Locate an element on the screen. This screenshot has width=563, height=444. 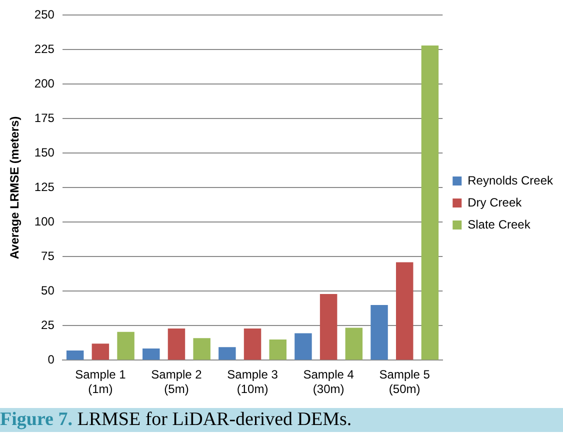
caption: Figure 7. LRMSE for LiDAR-derived DEMs. is located at coordinates (281, 420).